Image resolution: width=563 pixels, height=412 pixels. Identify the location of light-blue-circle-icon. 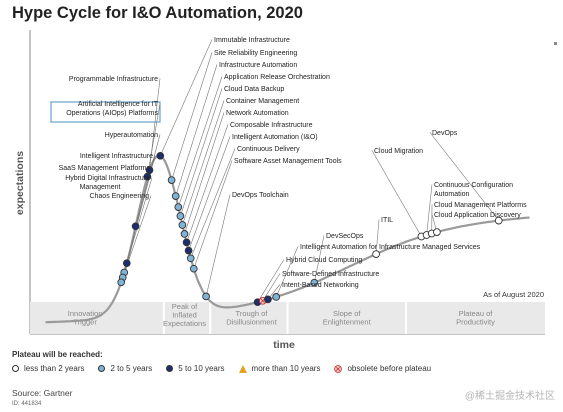
(102, 368).